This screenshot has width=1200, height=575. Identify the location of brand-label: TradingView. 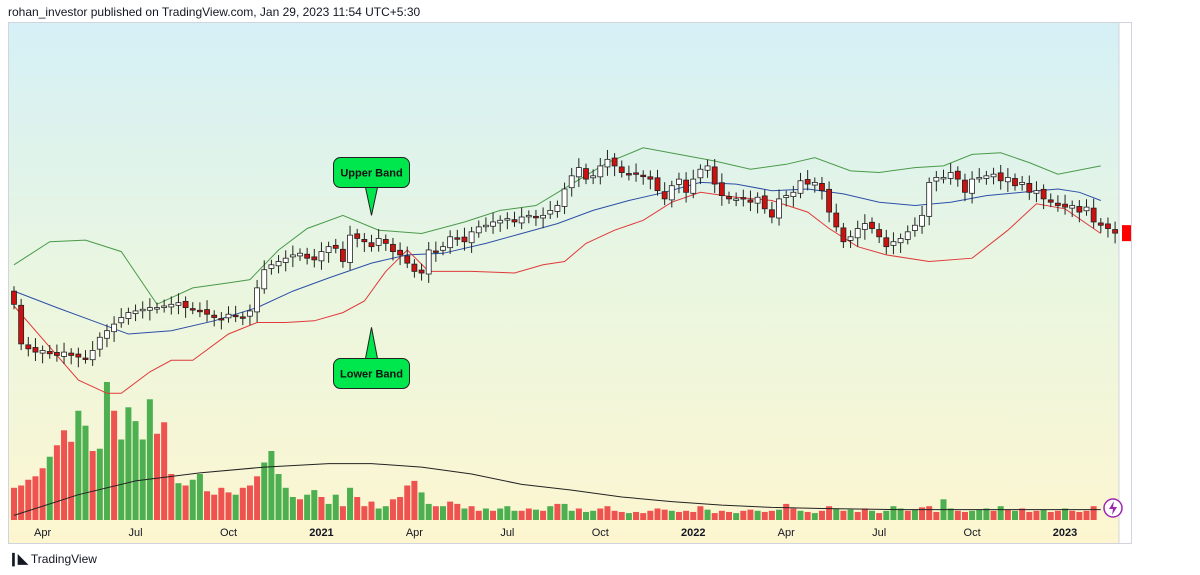
(63, 559).